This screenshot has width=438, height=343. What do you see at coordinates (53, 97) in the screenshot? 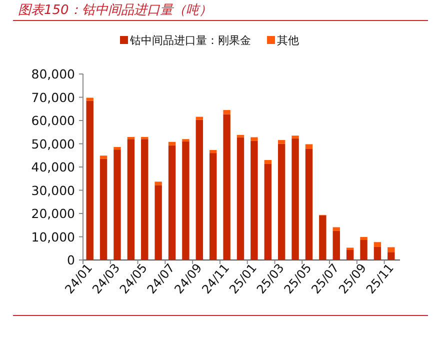
I see `y-tick-label: 70,000` at bounding box center [53, 97].